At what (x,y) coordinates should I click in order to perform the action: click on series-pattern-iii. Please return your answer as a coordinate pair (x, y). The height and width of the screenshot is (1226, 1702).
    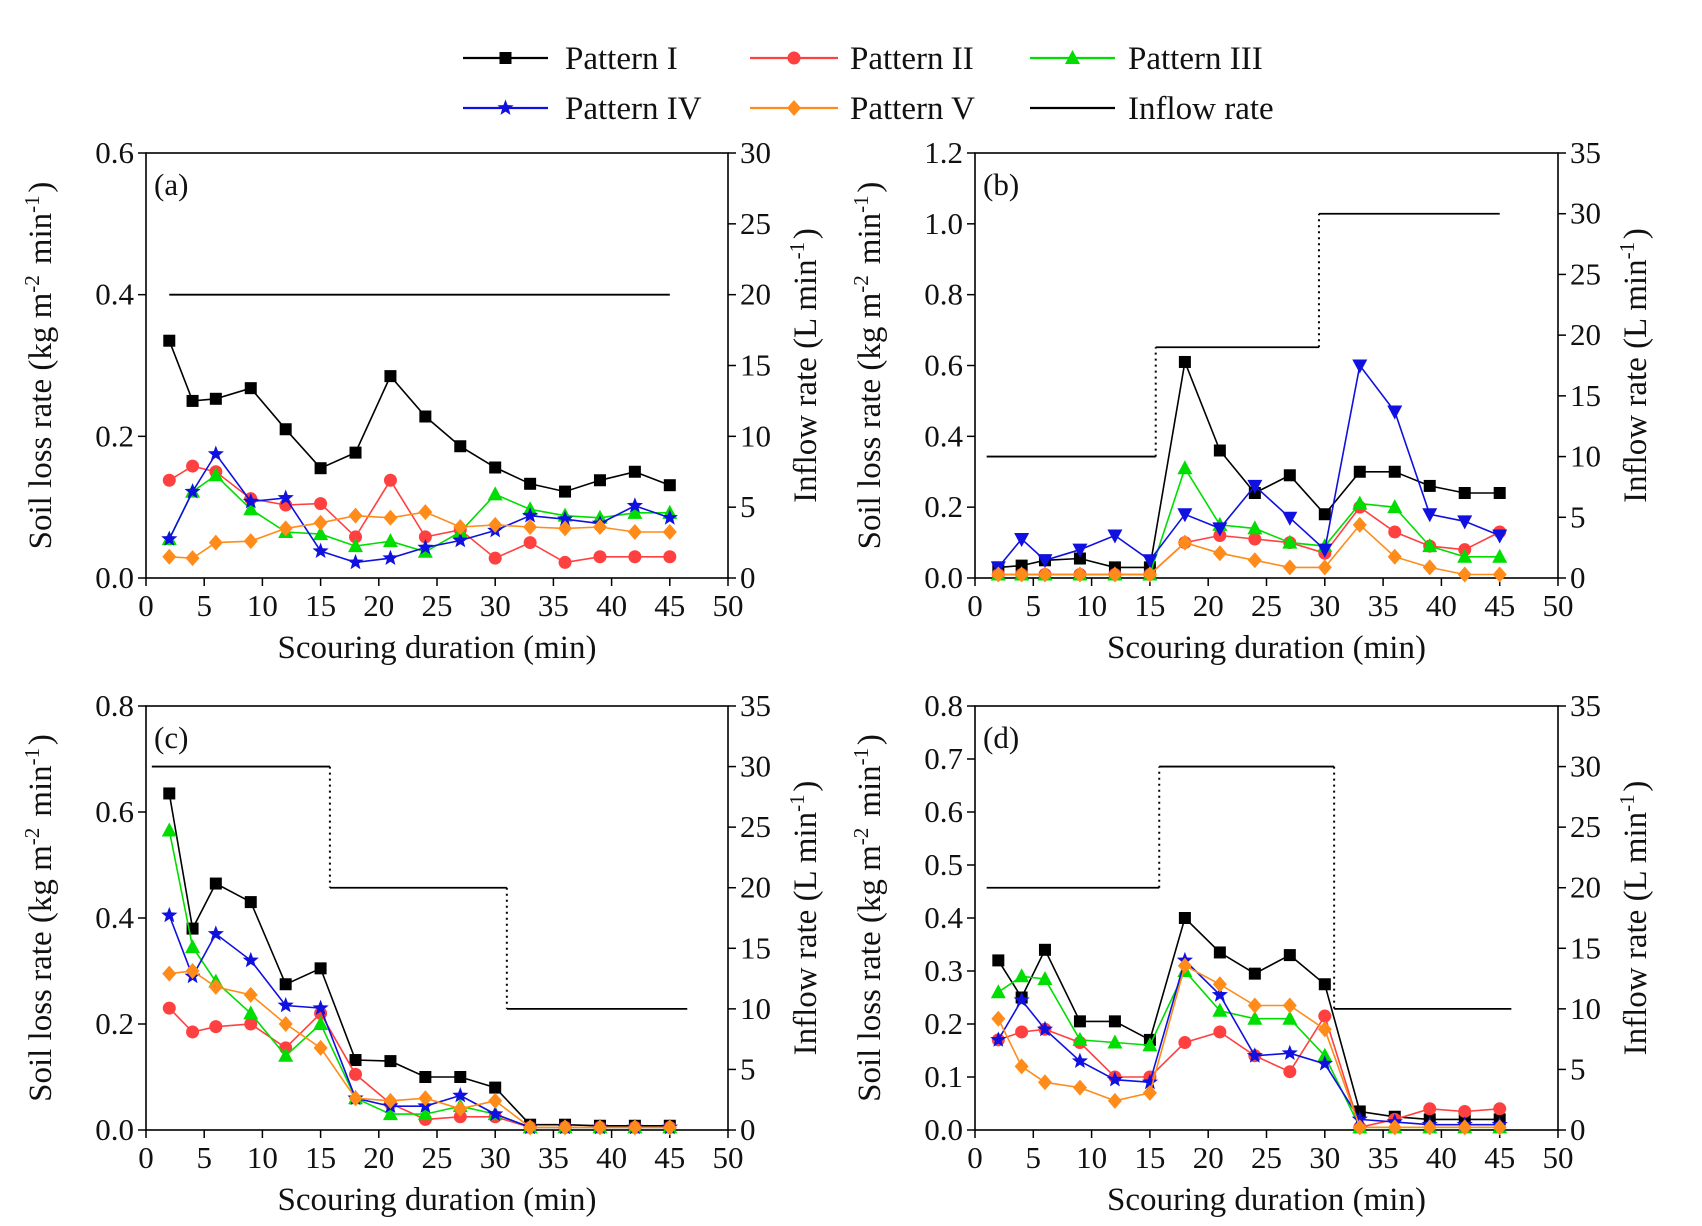
    Looking at the image, I should click on (419, 978).